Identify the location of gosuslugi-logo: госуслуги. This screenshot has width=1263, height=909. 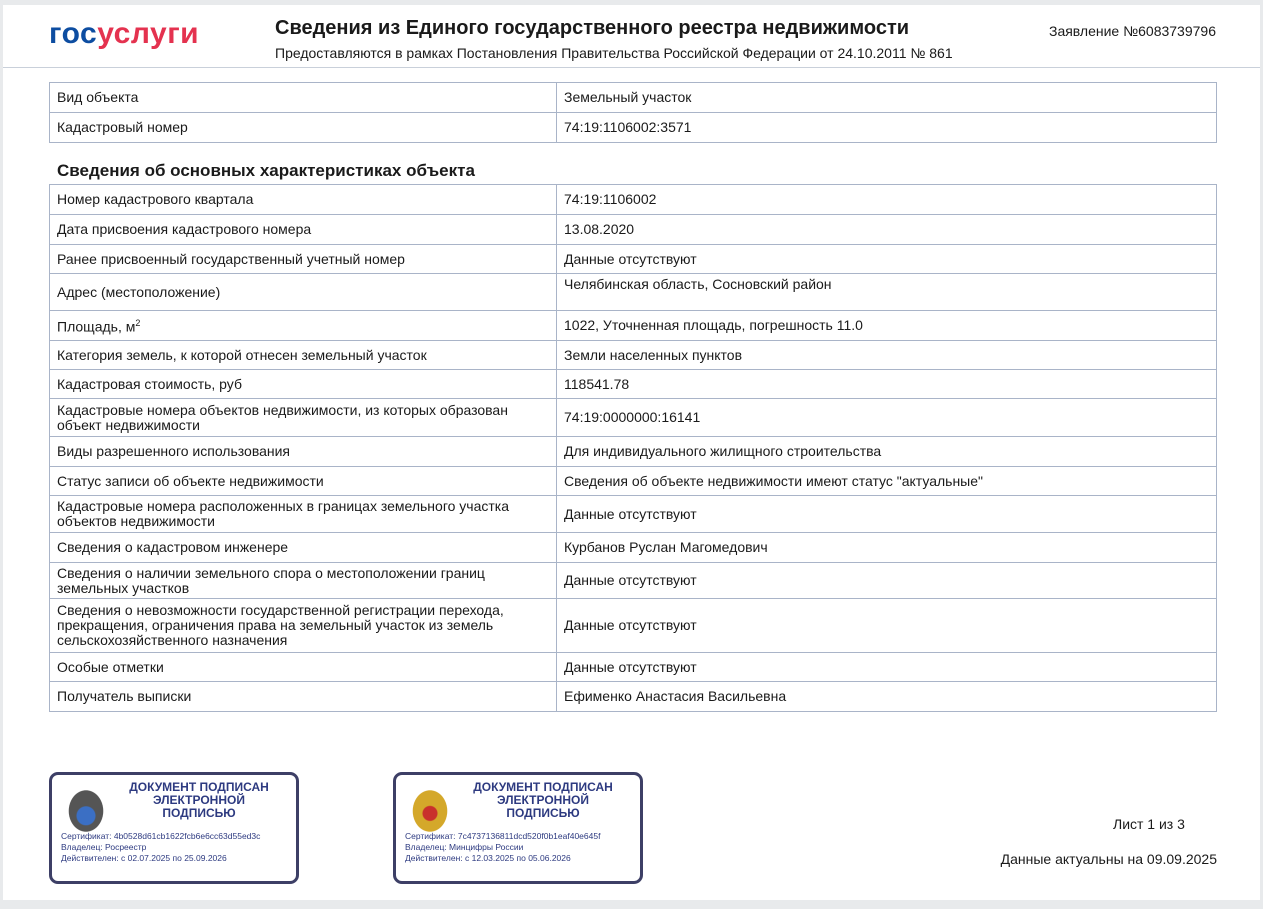
(124, 34).